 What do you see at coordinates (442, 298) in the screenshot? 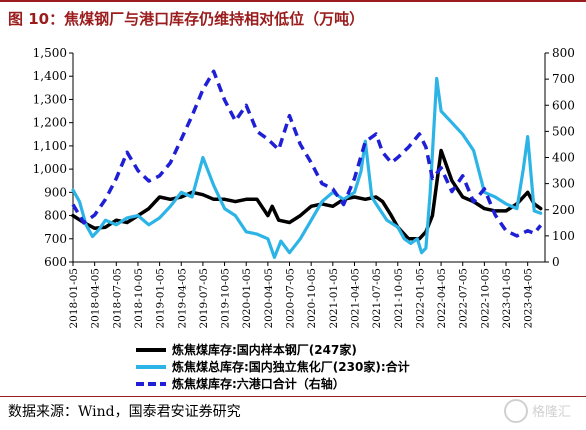
I see `x-tick-label: 2022-04-05` at bounding box center [442, 298].